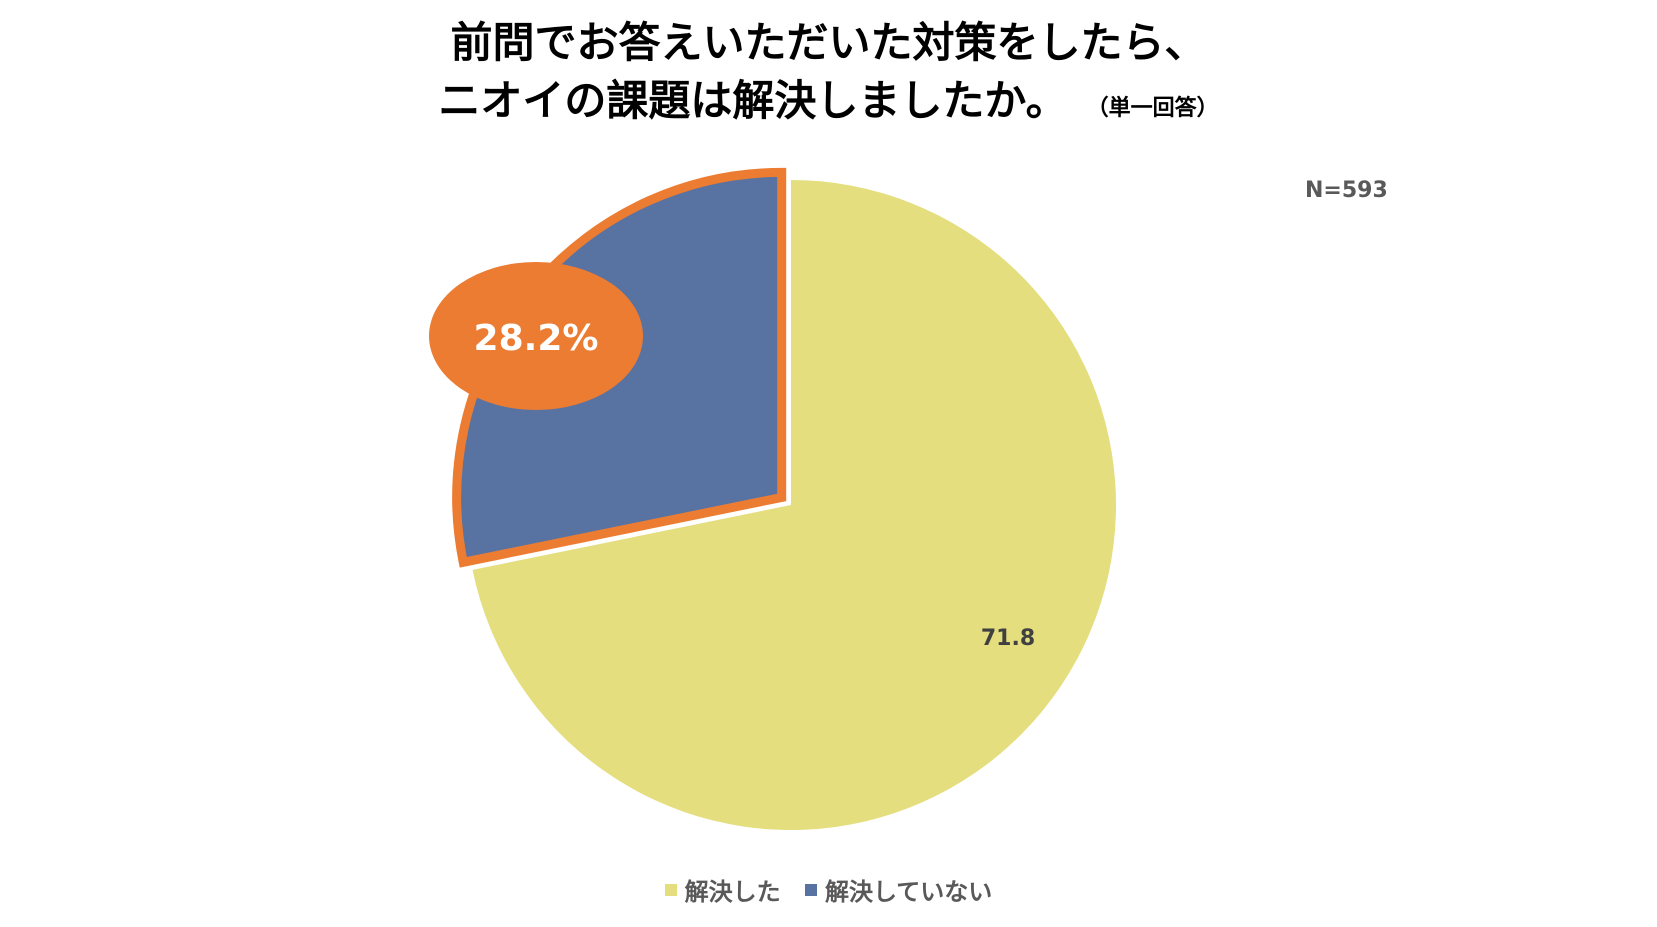  Describe the element at coordinates (753, 100) in the screenshot. I see `chart-title-line-2-text: ニオイの課題は解決しましたか。` at that location.